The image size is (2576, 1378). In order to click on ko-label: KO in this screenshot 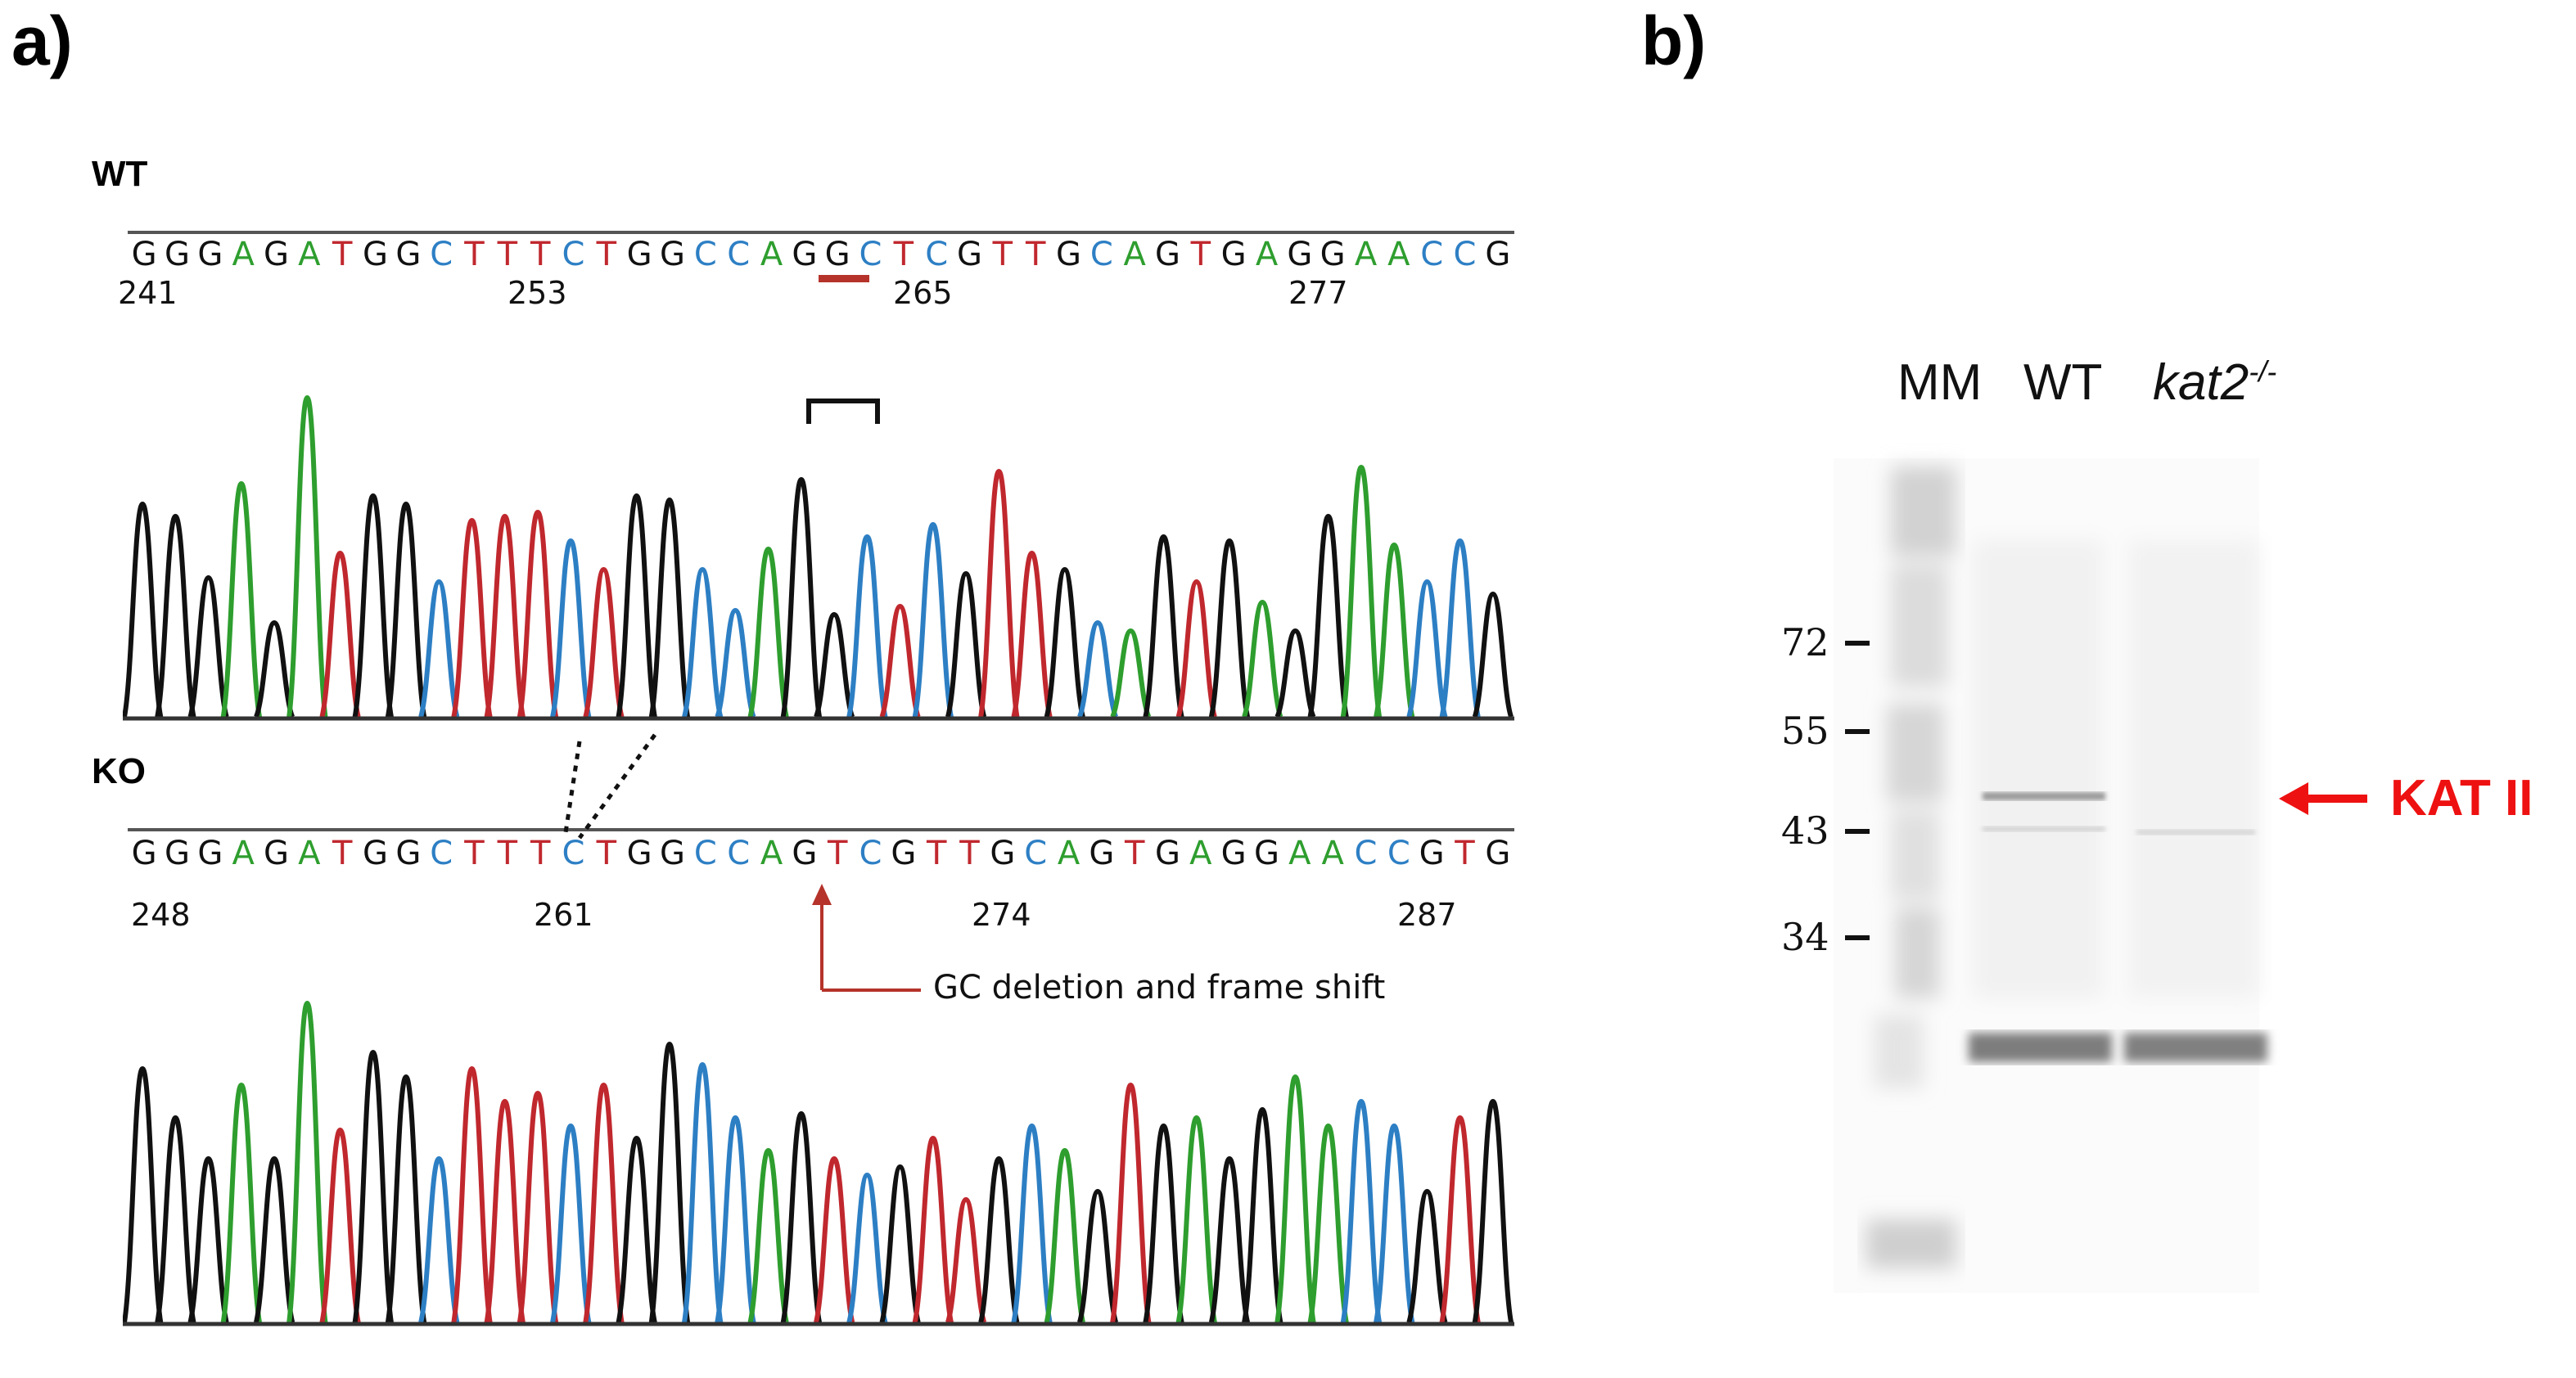, I will do `click(119, 771)`.